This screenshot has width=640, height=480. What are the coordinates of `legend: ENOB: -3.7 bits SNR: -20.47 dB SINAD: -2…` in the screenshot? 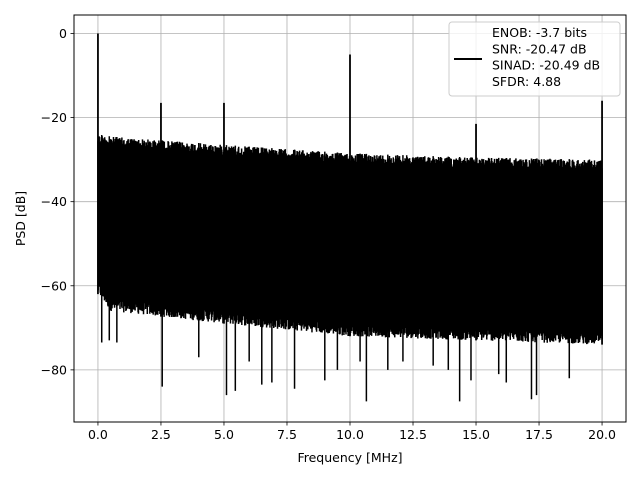 It's located at (534, 59).